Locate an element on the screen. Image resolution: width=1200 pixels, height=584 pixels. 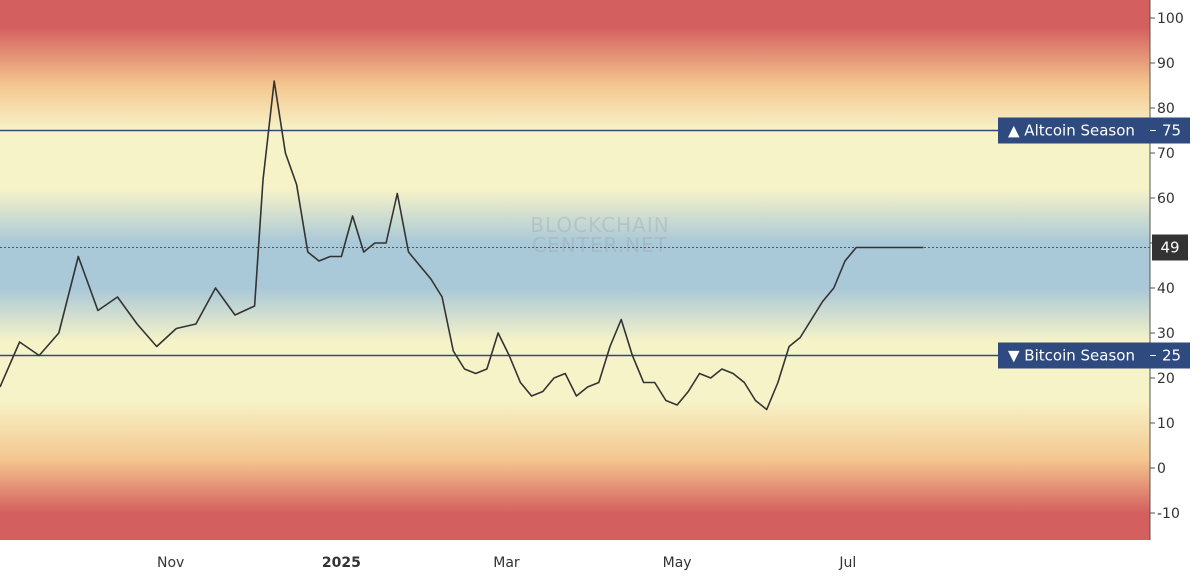
y-tick-label-80: 80 is located at coordinates (1166, 109).